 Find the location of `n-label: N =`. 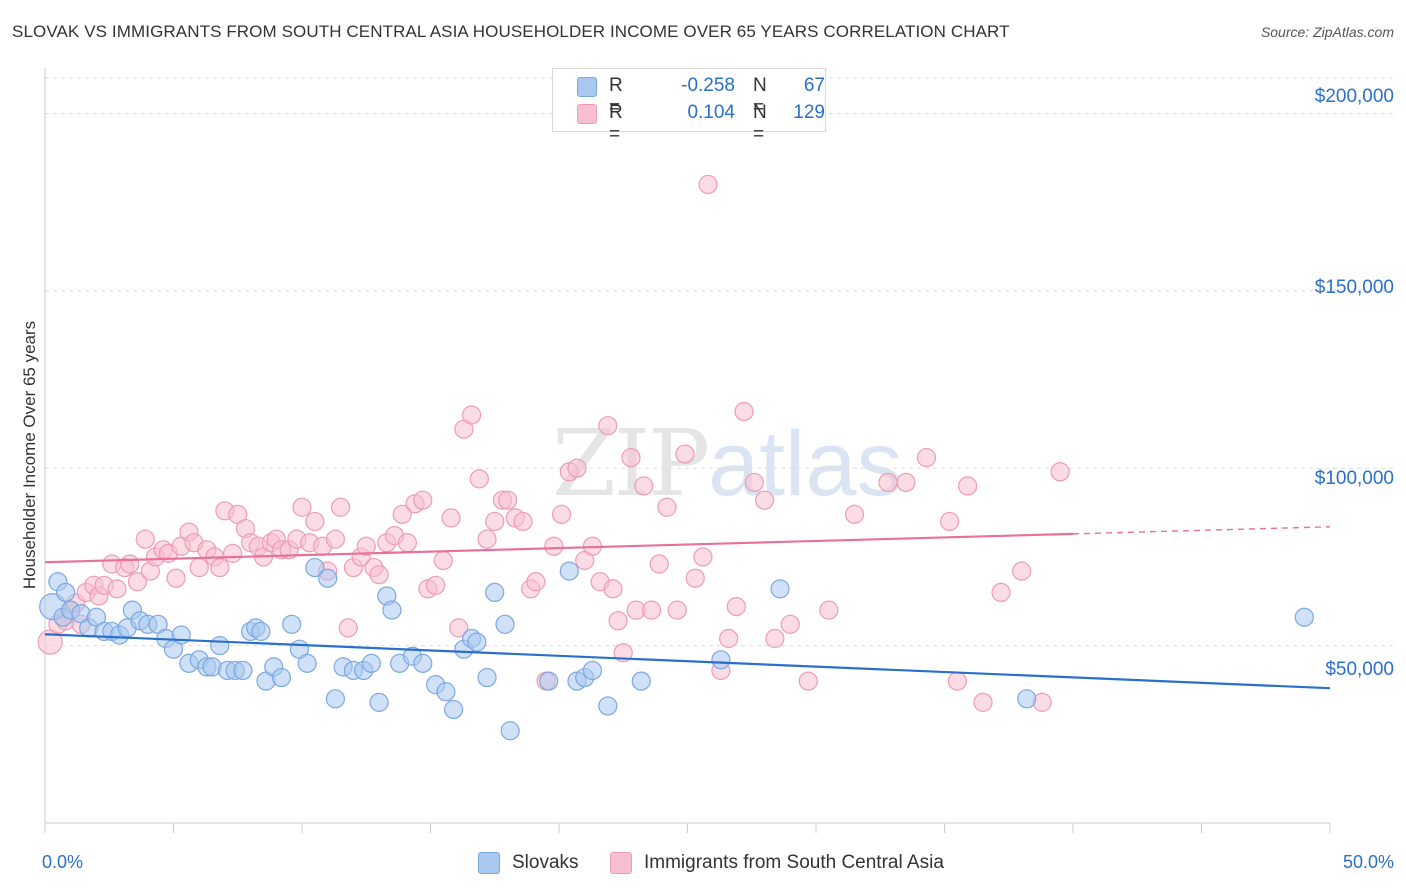

n-label: N = is located at coordinates (760, 96).